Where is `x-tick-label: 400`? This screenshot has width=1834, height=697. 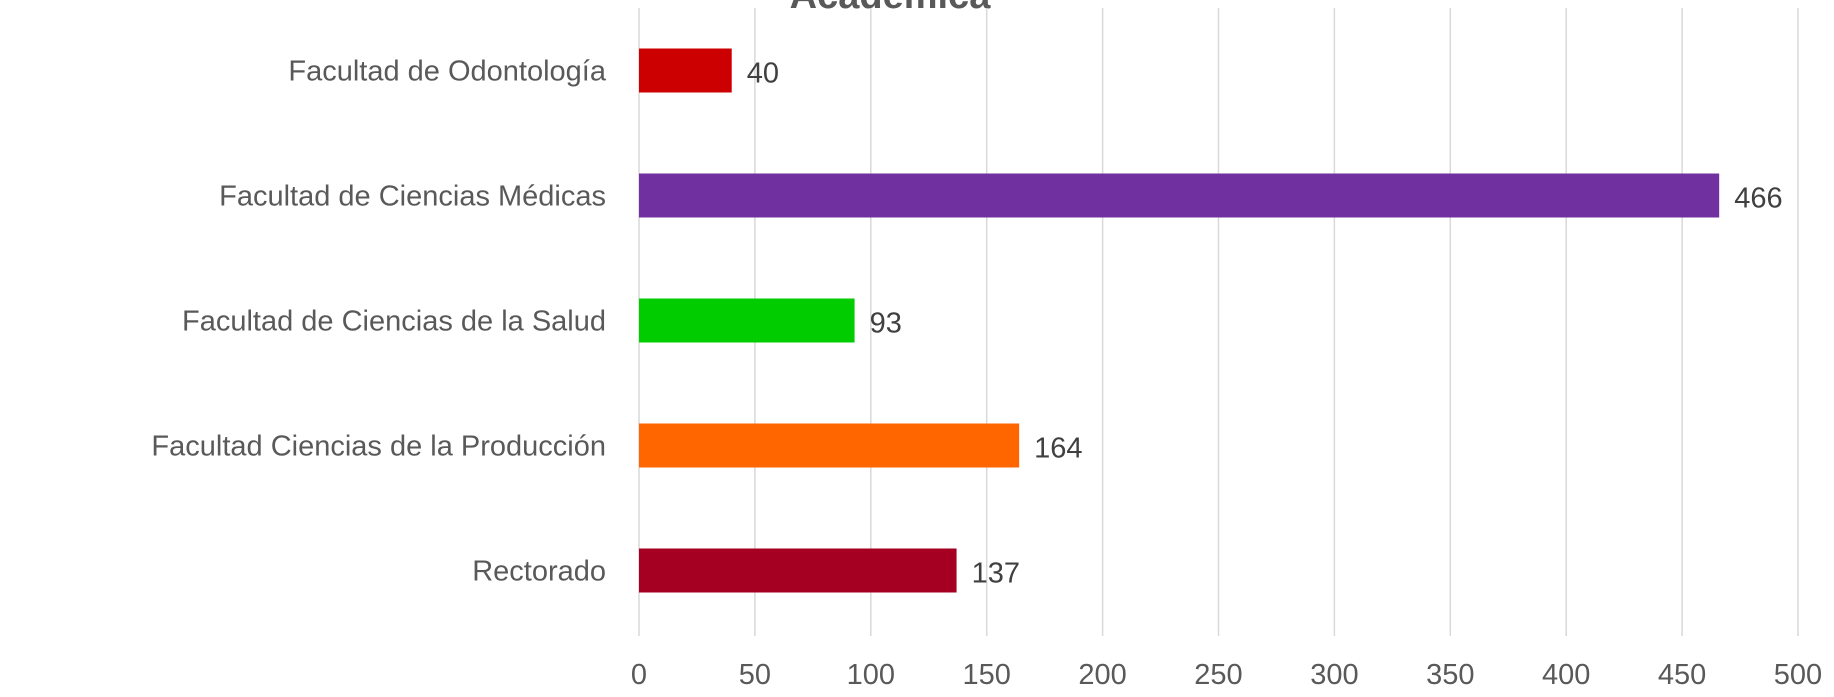
x-tick-label: 400 is located at coordinates (1566, 675).